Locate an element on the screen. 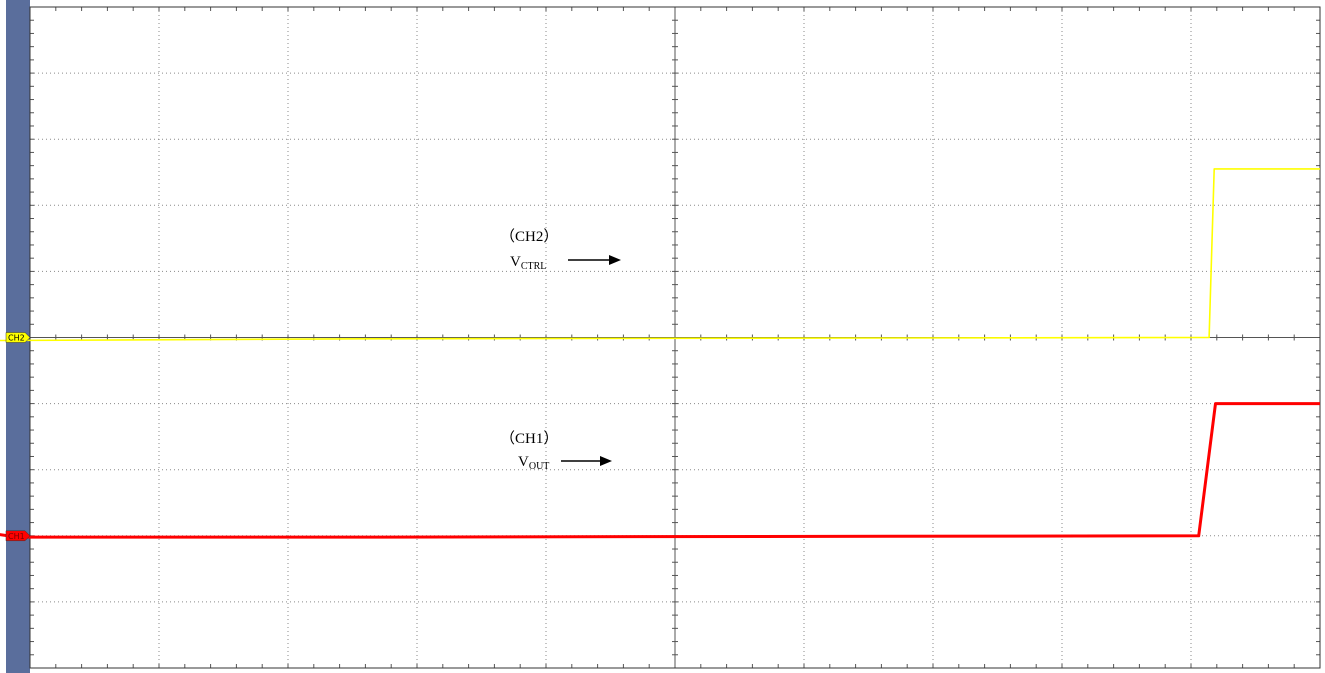  ch1-ground-marker: CH1 is located at coordinates (18, 536).